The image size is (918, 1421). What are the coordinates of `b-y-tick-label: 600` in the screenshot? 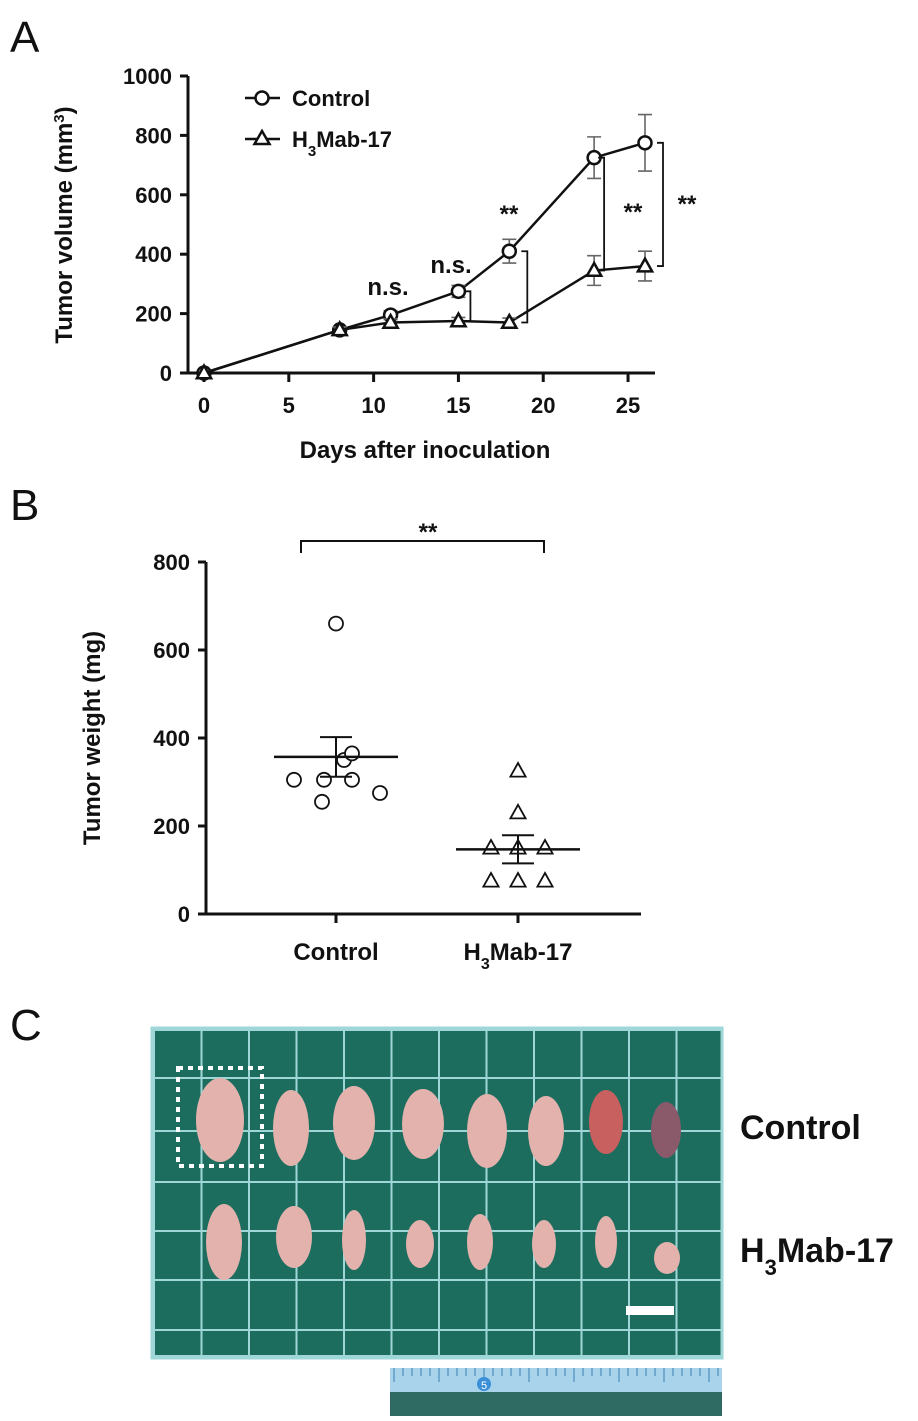 It's located at (171, 650).